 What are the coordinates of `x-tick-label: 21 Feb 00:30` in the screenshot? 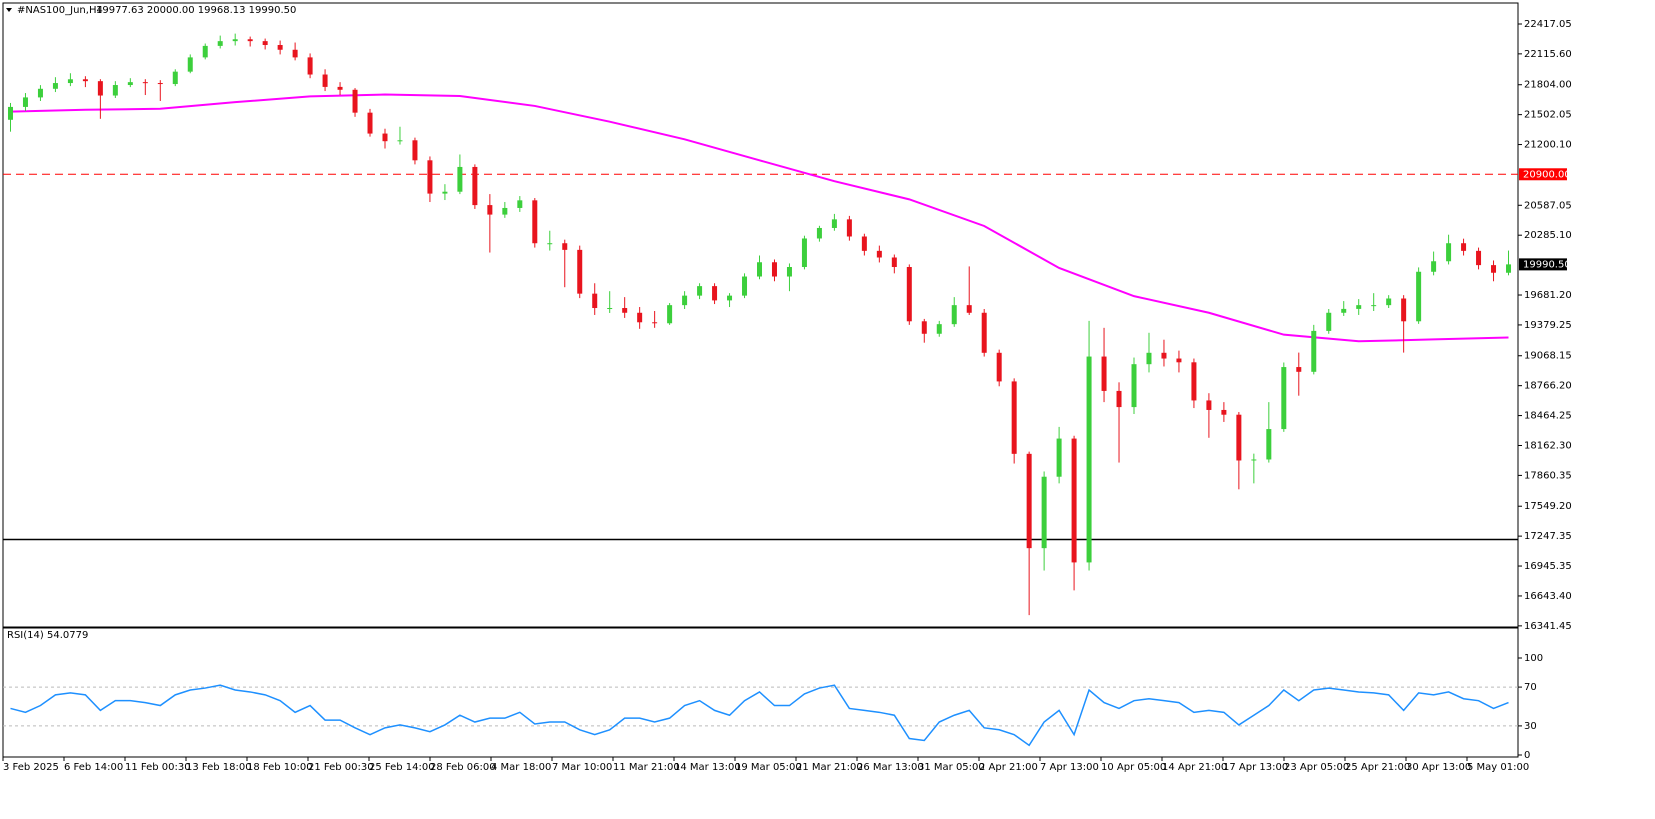 It's located at (341, 767).